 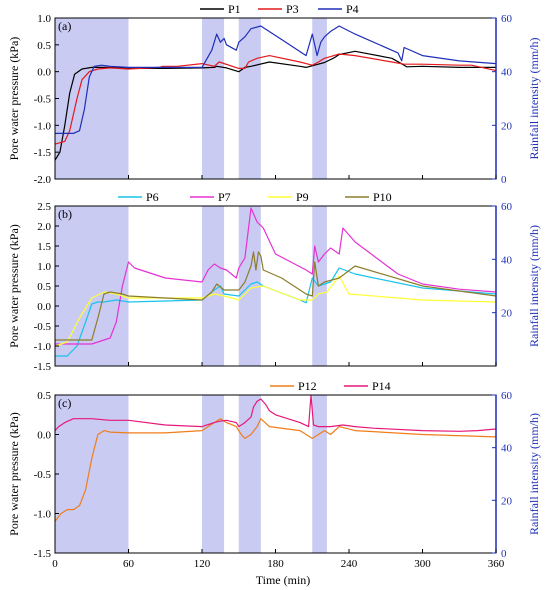 What do you see at coordinates (352, 9) in the screenshot?
I see `legend-entry-p4: P4` at bounding box center [352, 9].